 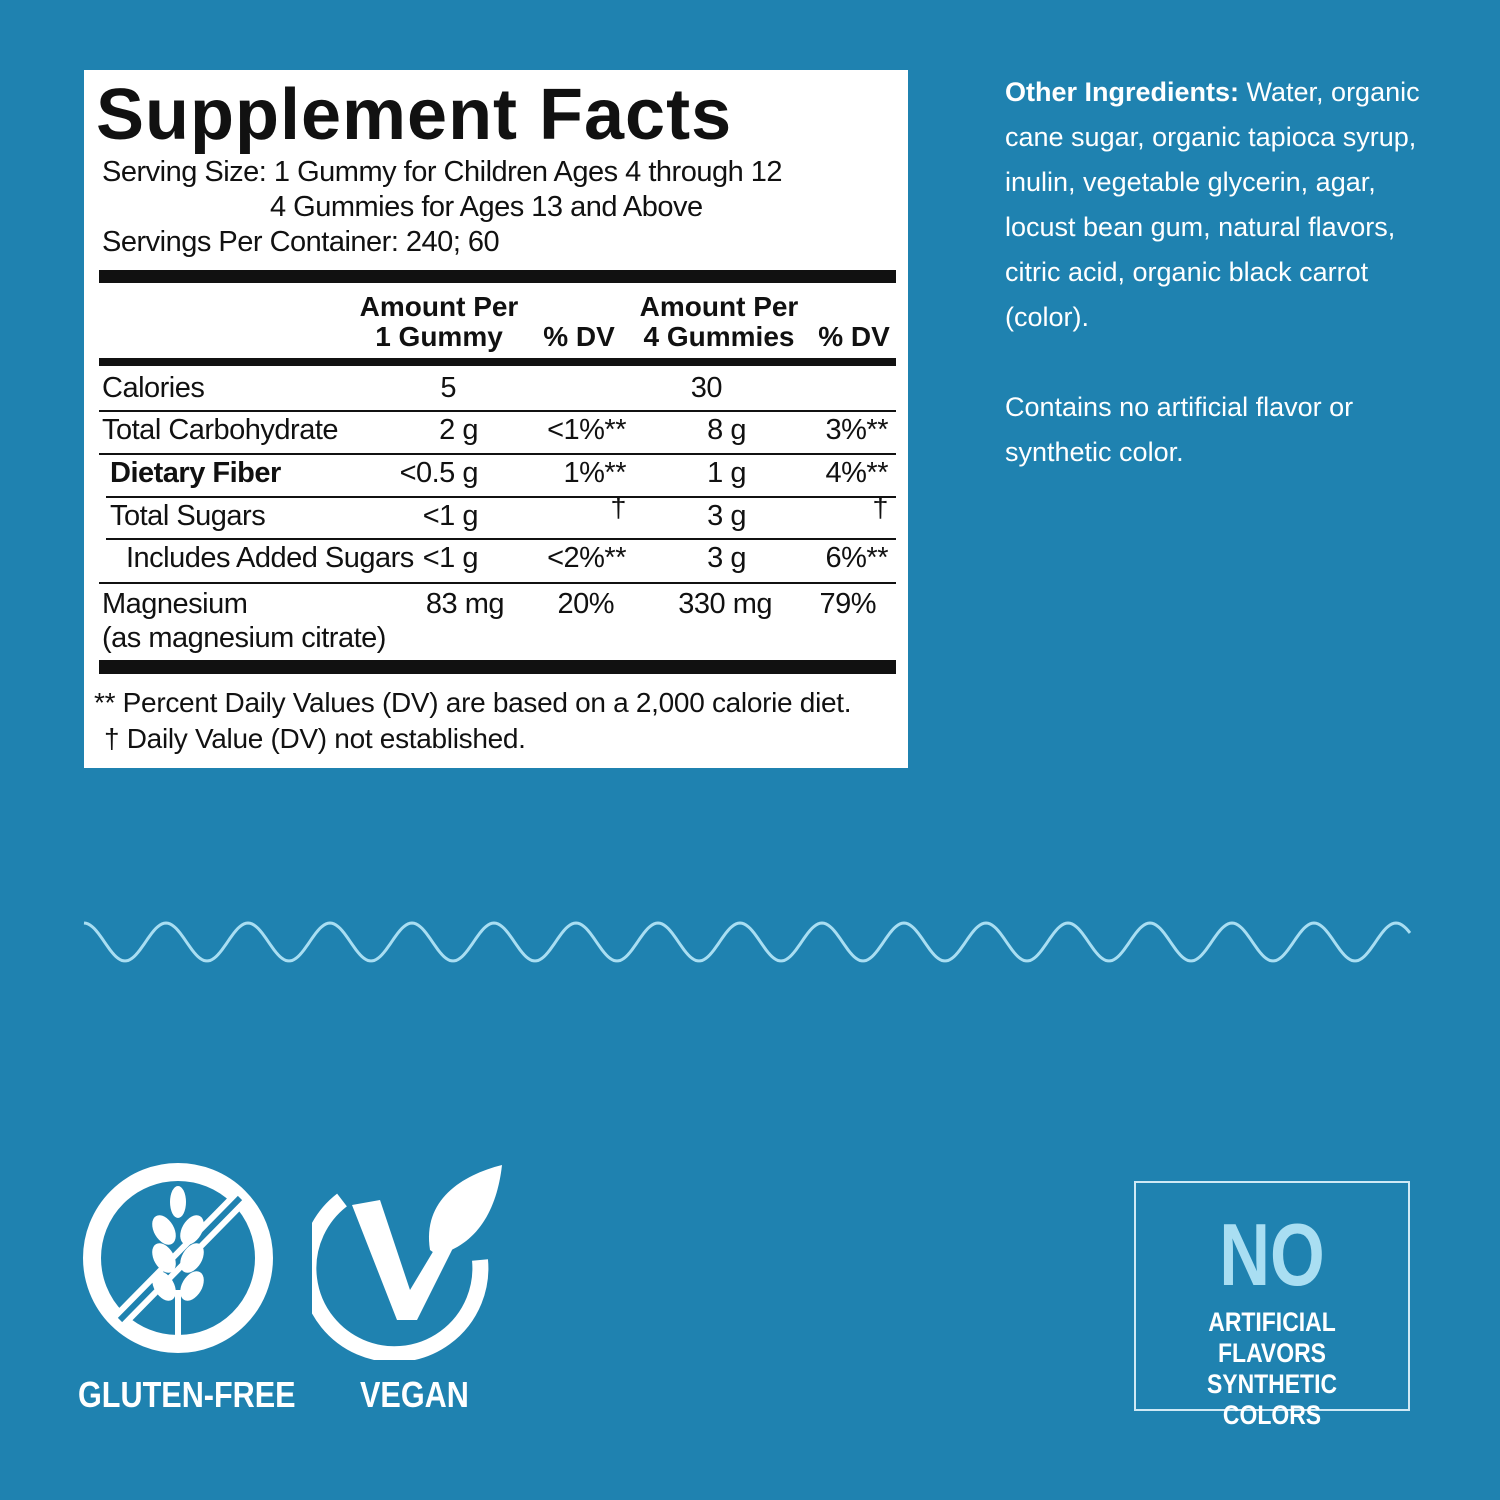 What do you see at coordinates (726, 430) in the screenshot?
I see `amount-4-gummies: 8 g` at bounding box center [726, 430].